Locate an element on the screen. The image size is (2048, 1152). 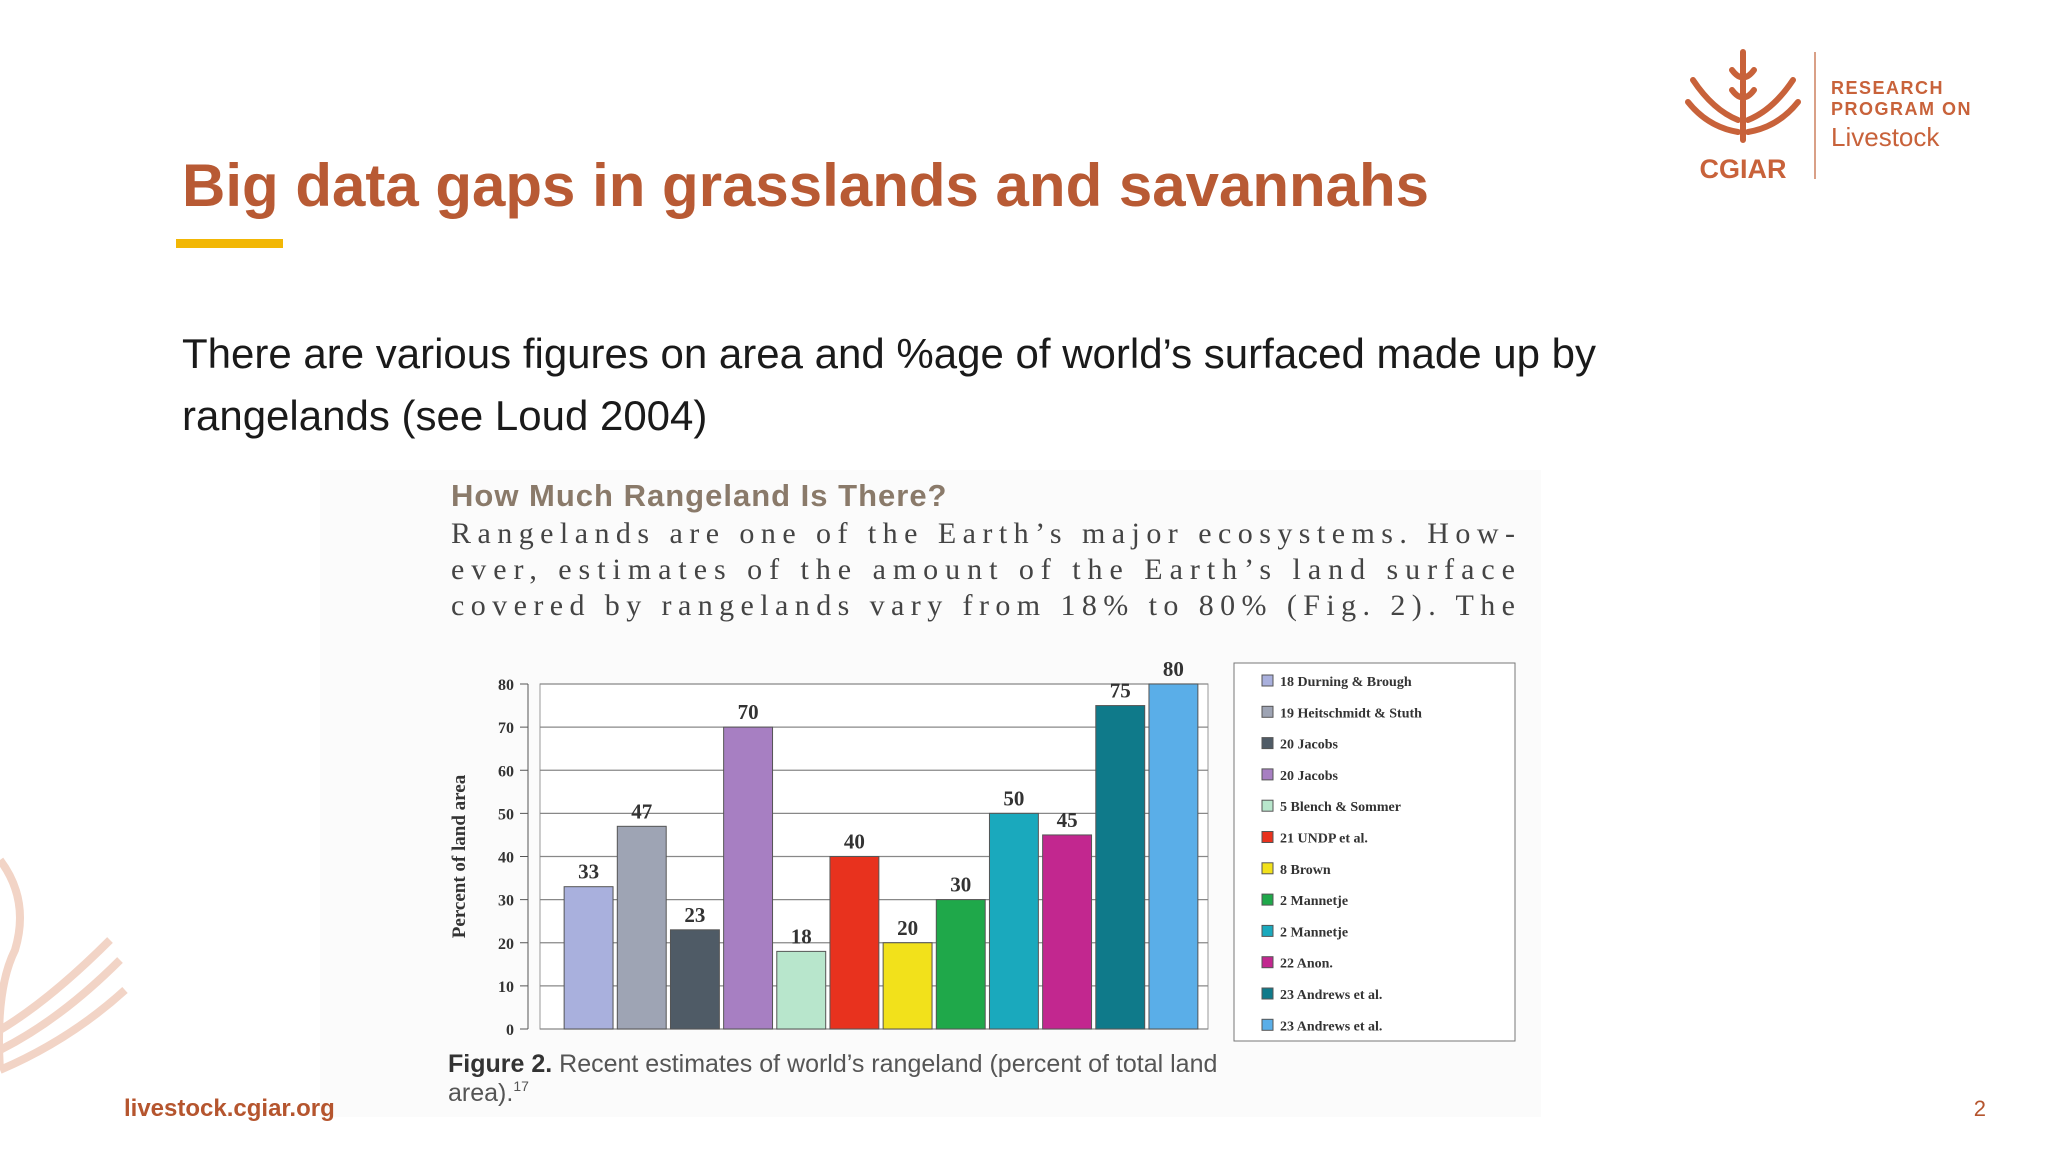
figure-caption: area).17 is located at coordinates (488, 1092).